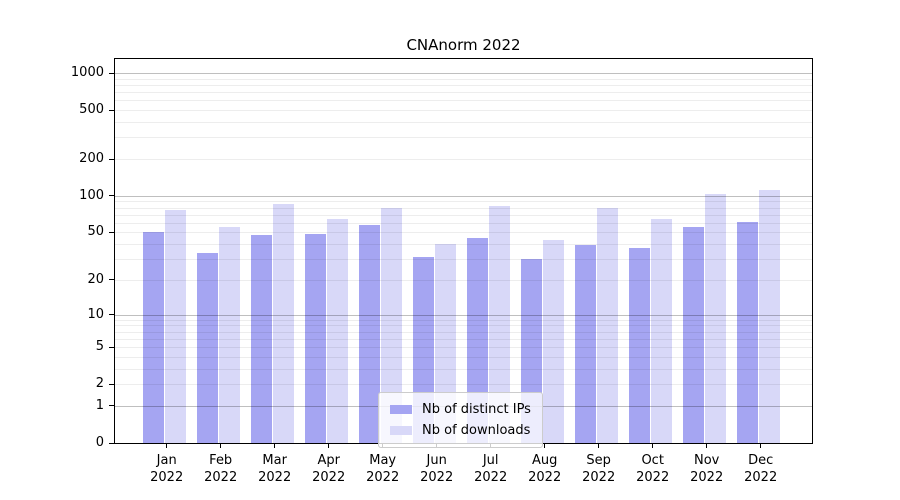  I want to click on y-tick-label: 20, so click(95, 279).